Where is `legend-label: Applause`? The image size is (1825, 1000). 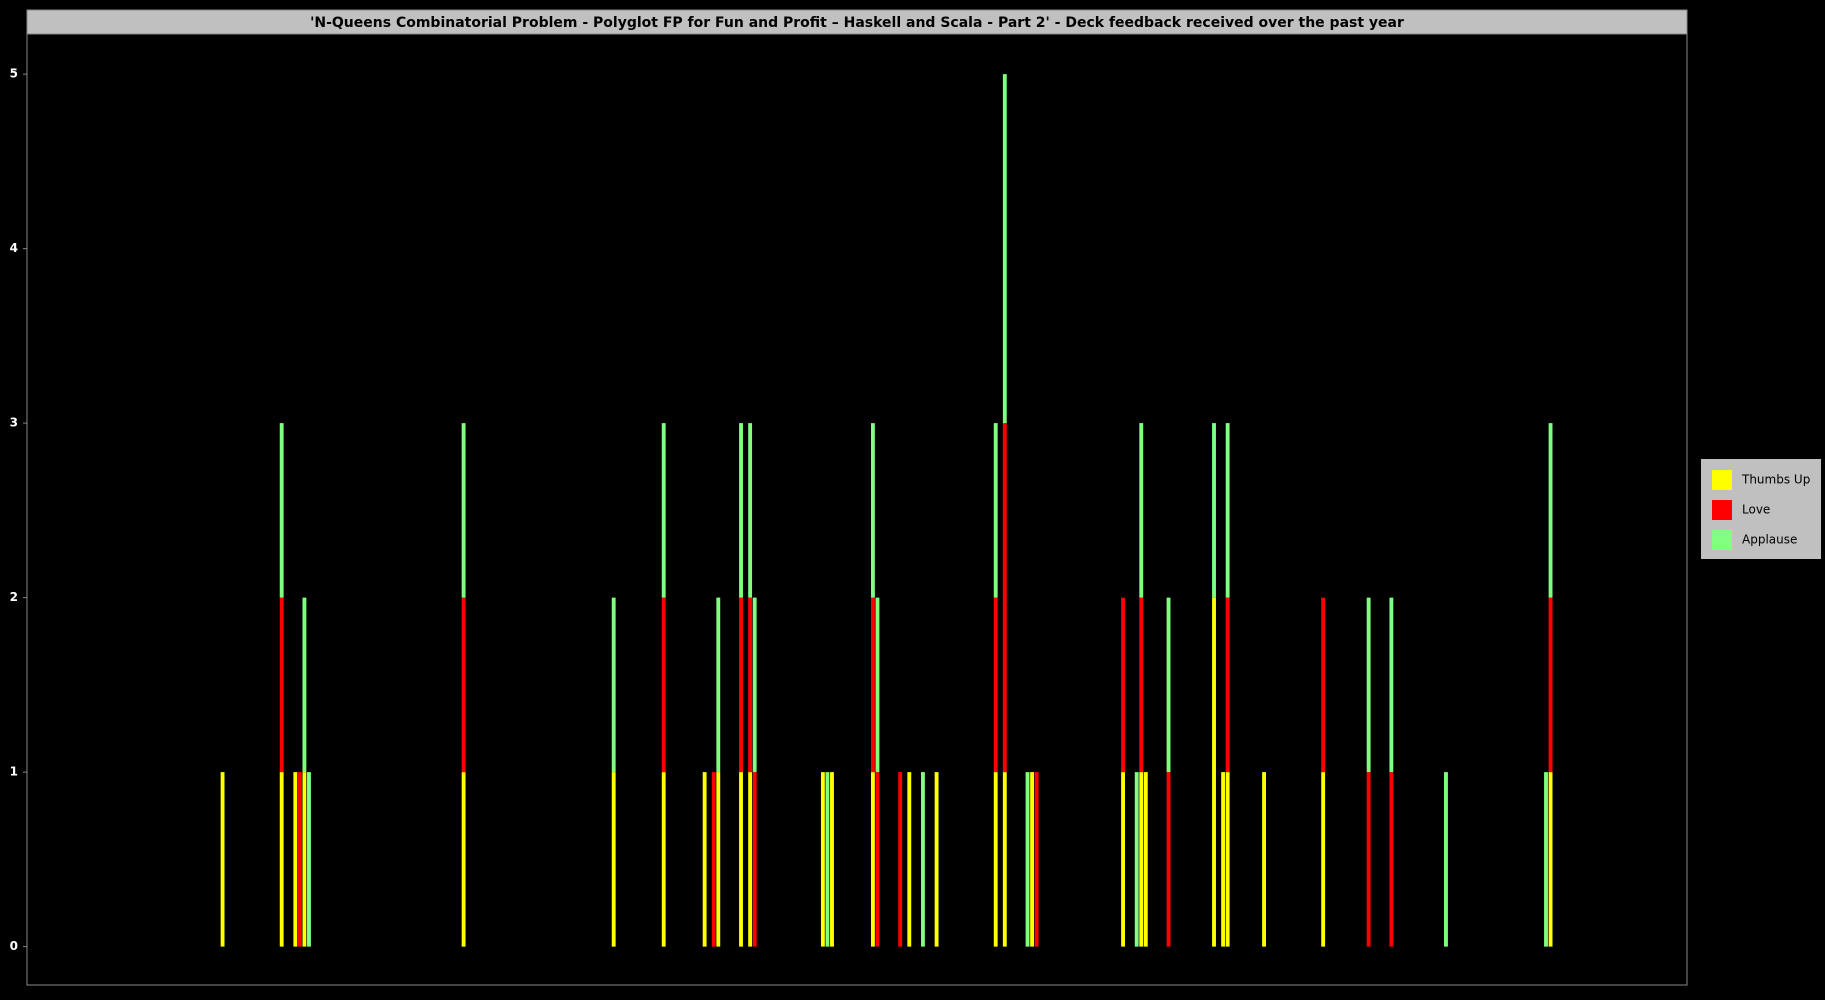
legend-label: Applause is located at coordinates (1769, 540).